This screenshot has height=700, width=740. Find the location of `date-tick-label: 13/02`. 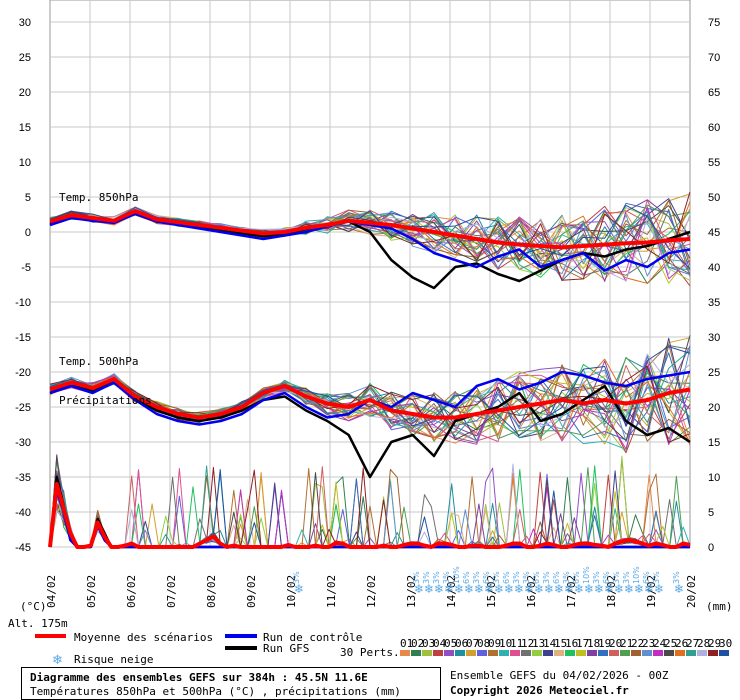

date-tick-label: 13/02 is located at coordinates (411, 591).